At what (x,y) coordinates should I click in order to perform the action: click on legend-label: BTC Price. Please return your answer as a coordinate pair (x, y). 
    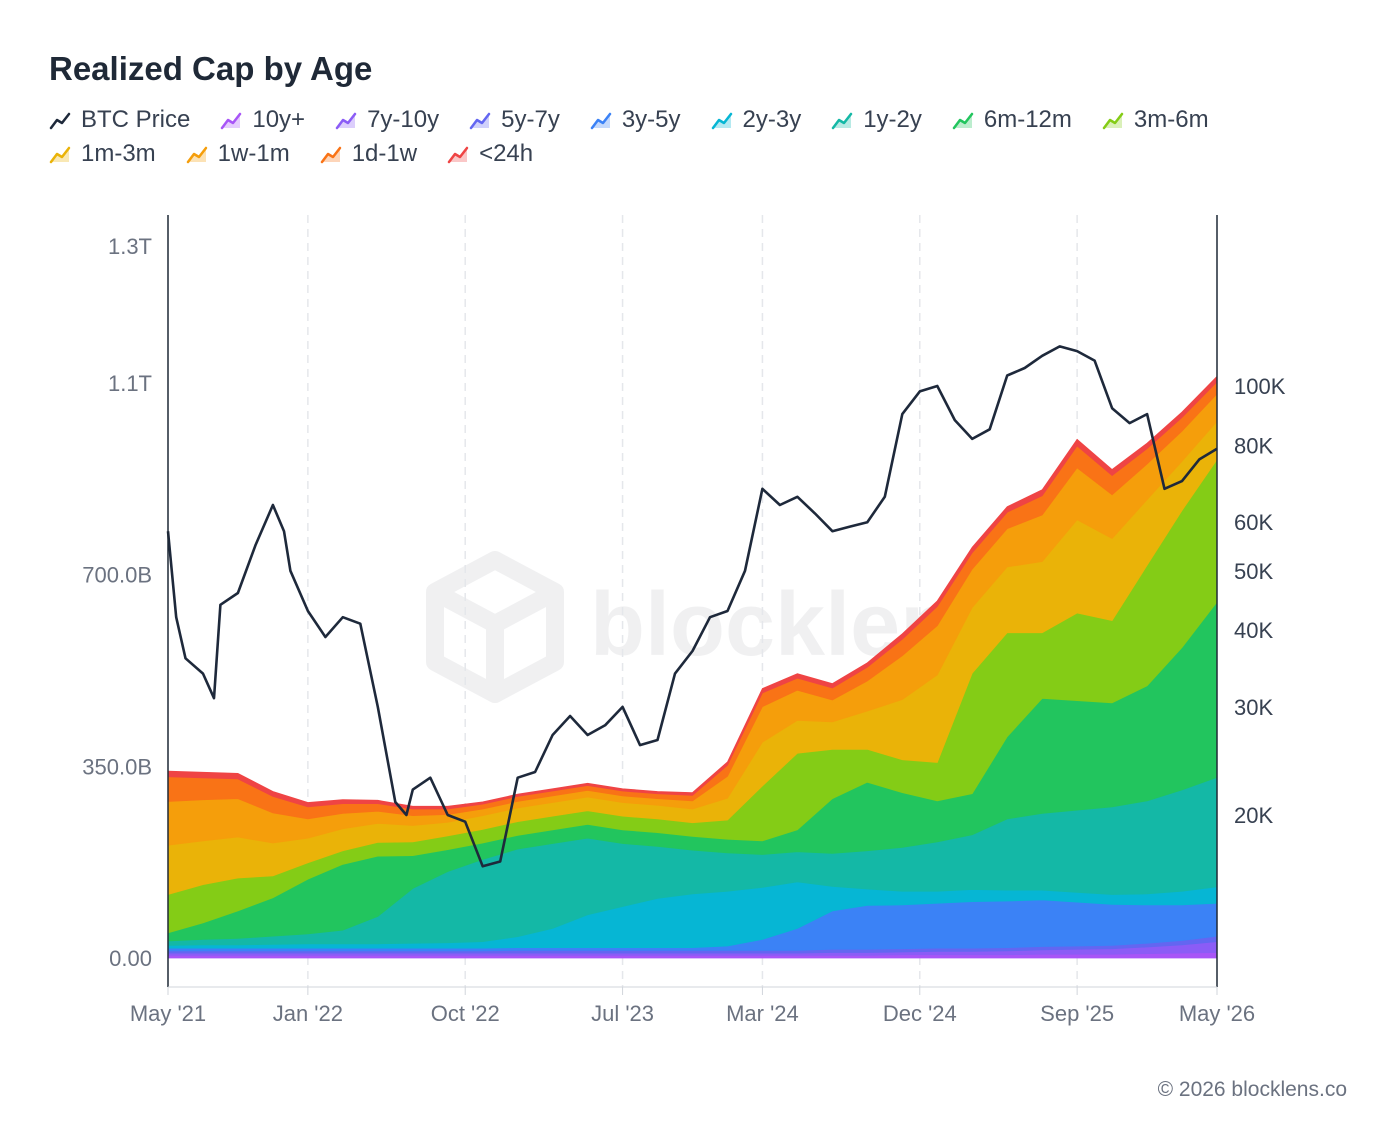
    Looking at the image, I should click on (136, 119).